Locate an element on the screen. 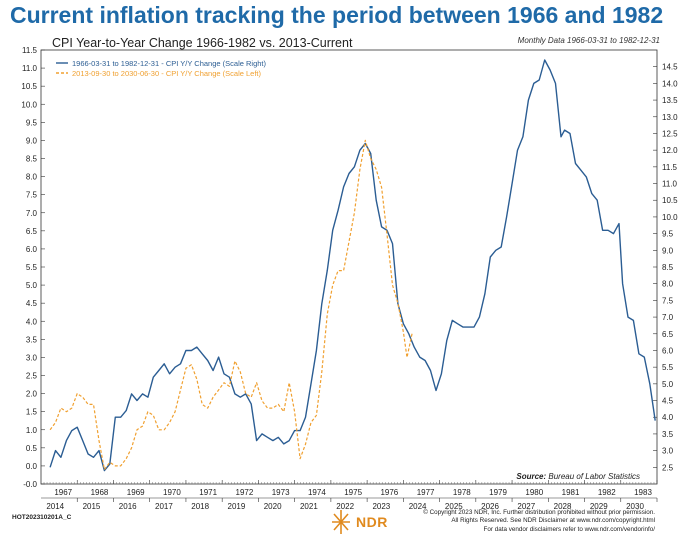  right-axis-tick-label: 12.5 is located at coordinates (670, 133).